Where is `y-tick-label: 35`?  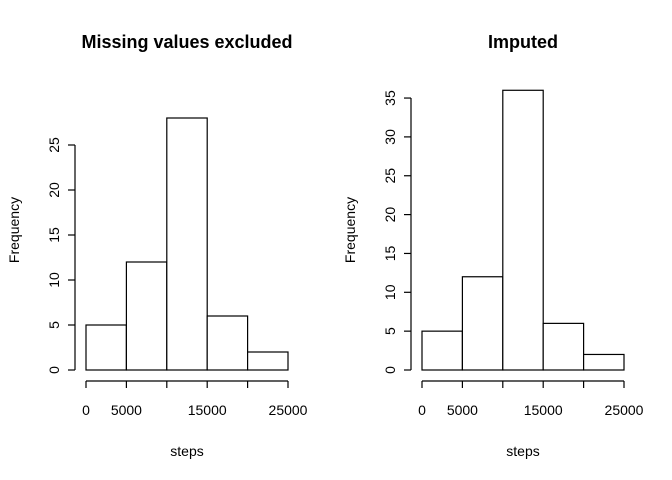 y-tick-label: 35 is located at coordinates (390, 98).